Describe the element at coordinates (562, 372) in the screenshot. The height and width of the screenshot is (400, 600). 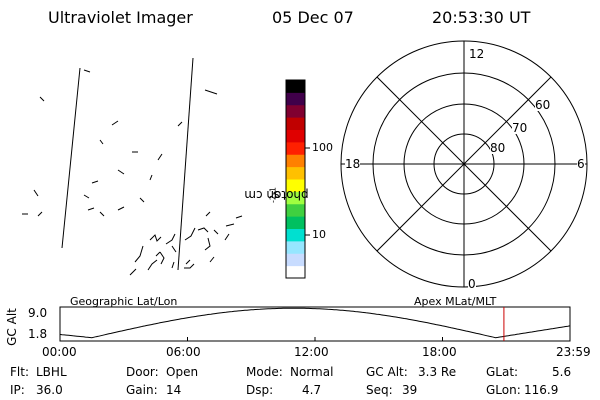
I see `glat-value: 5.6` at that location.